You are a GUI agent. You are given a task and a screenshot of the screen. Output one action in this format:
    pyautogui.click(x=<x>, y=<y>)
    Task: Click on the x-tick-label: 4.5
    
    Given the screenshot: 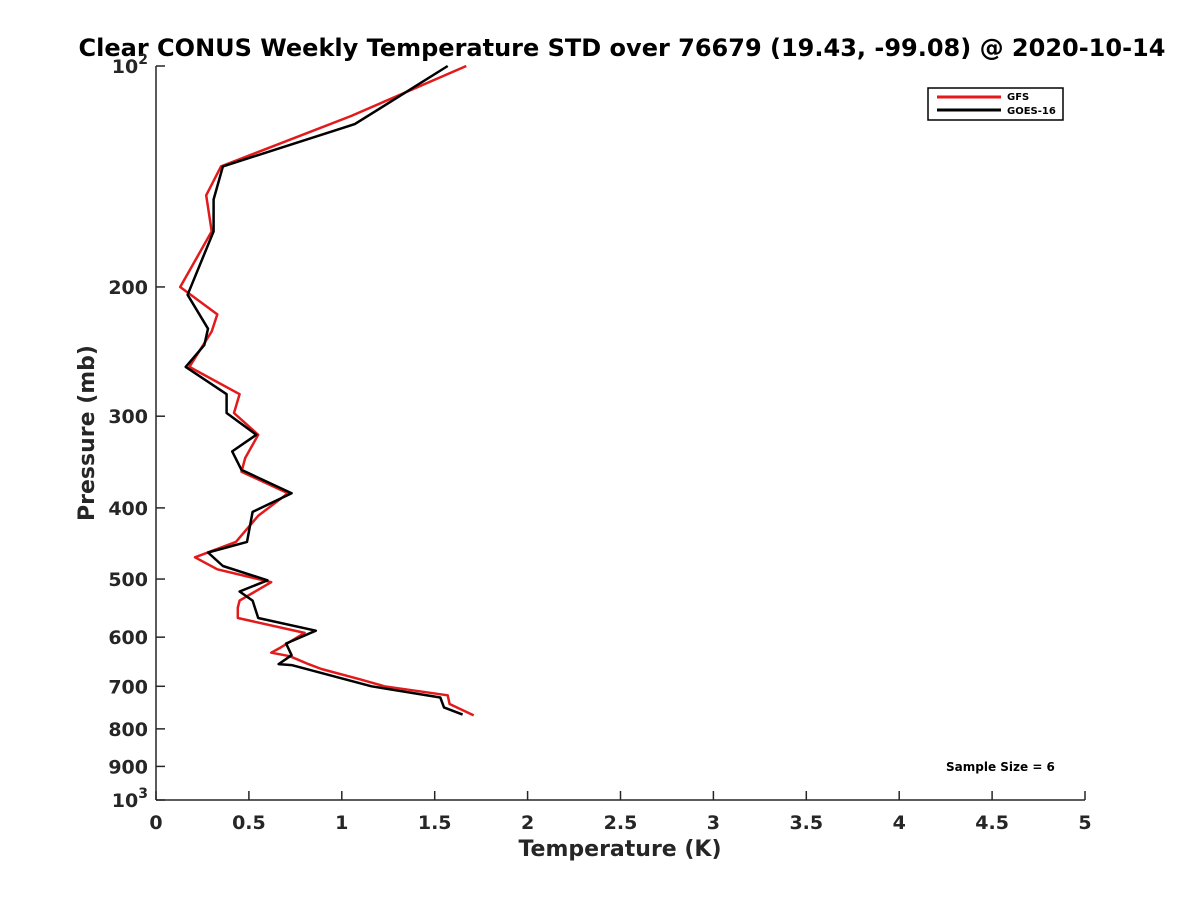 What is the action you would take?
    pyautogui.click(x=992, y=823)
    